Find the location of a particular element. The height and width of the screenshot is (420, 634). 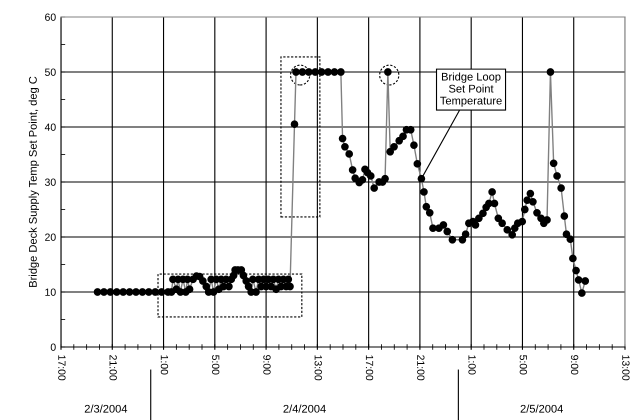

text: 2/5/2004 is located at coordinates (541, 408).